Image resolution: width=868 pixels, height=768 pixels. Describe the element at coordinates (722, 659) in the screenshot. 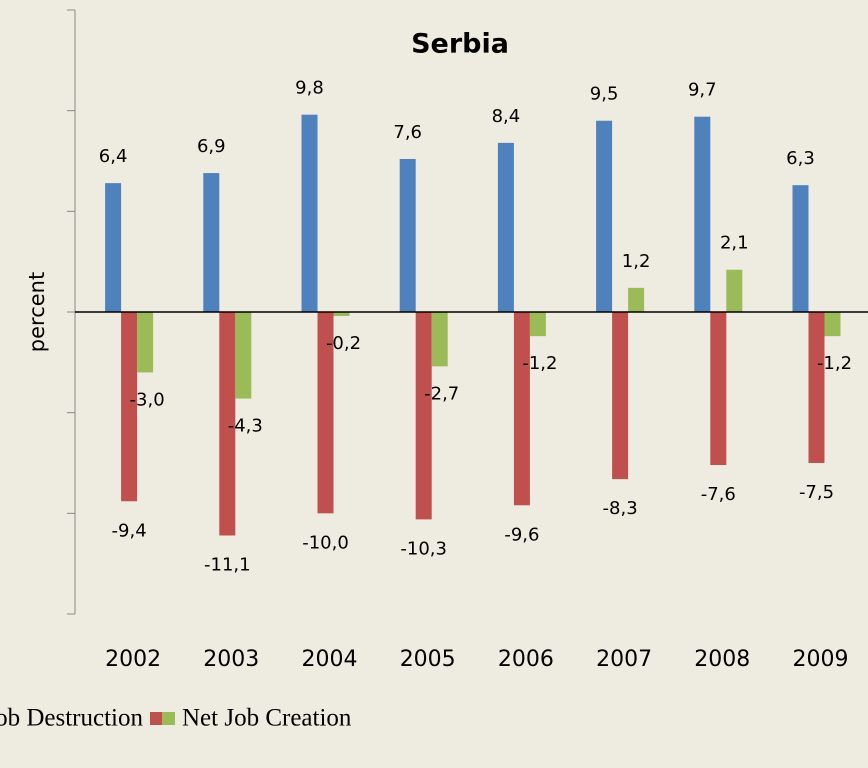

I see `x-tick-label: 2008` at that location.